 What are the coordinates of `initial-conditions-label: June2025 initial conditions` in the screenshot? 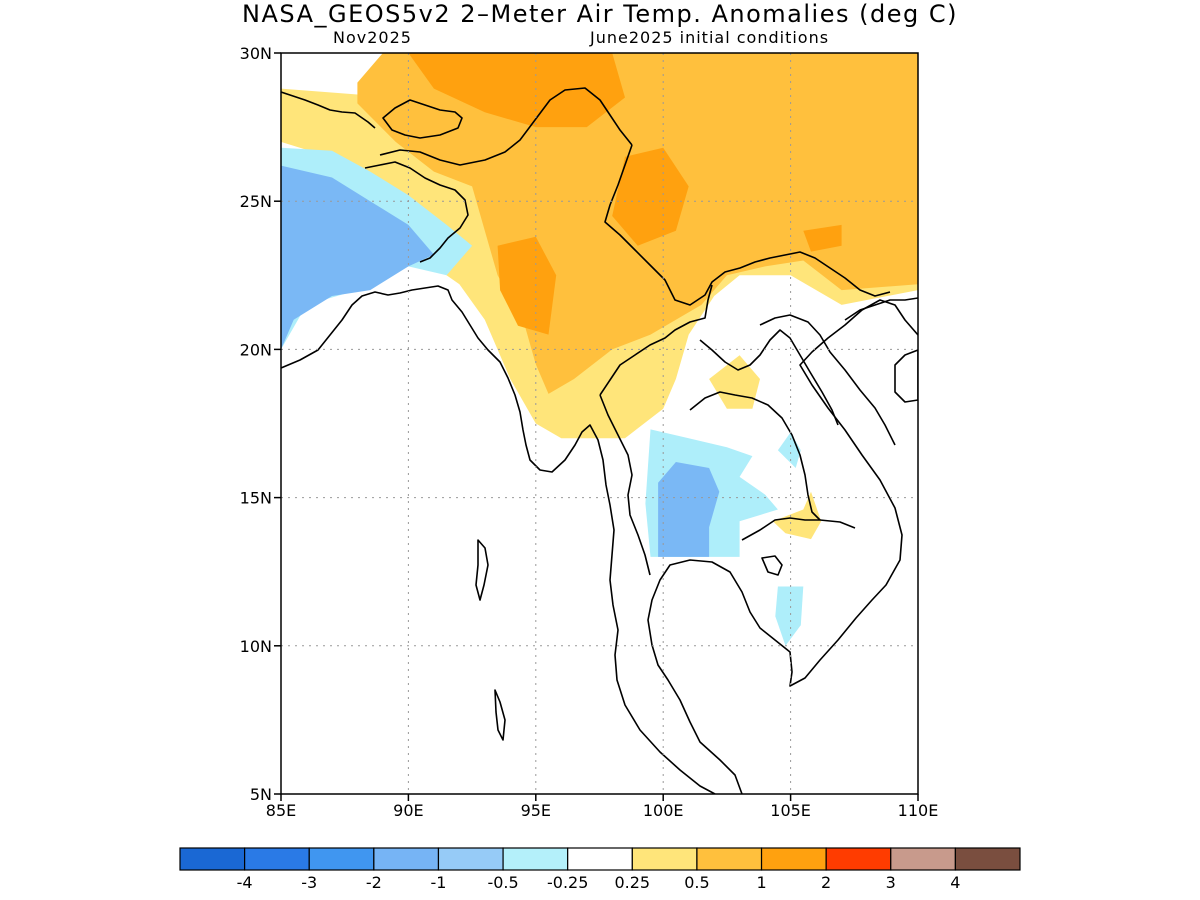 It's located at (710, 37).